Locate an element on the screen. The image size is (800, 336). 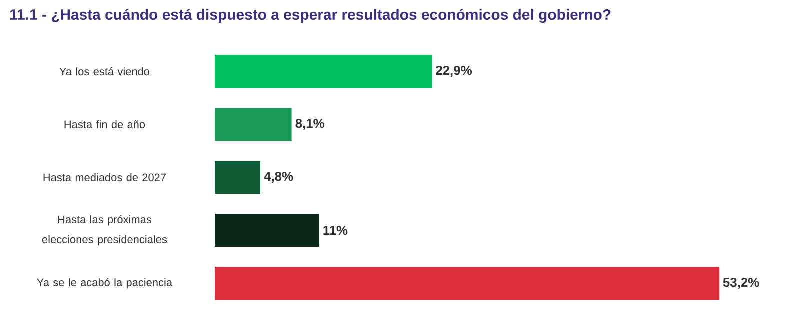
data-label: 53,2% is located at coordinates (741, 284).